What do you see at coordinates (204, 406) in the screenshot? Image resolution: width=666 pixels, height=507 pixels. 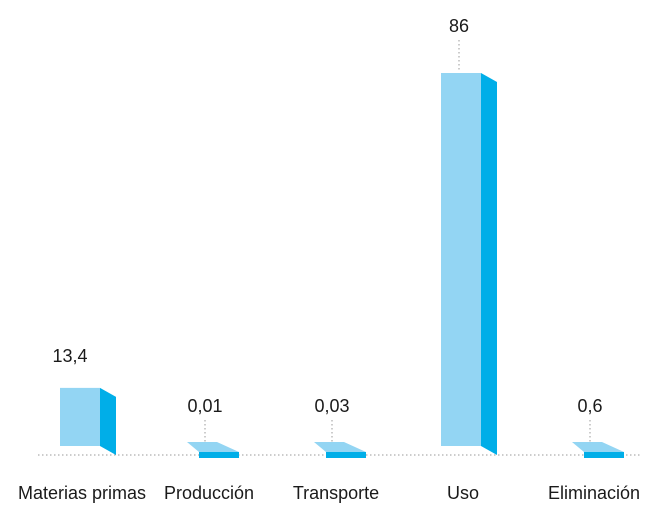 I see `value-label: 0,01` at bounding box center [204, 406].